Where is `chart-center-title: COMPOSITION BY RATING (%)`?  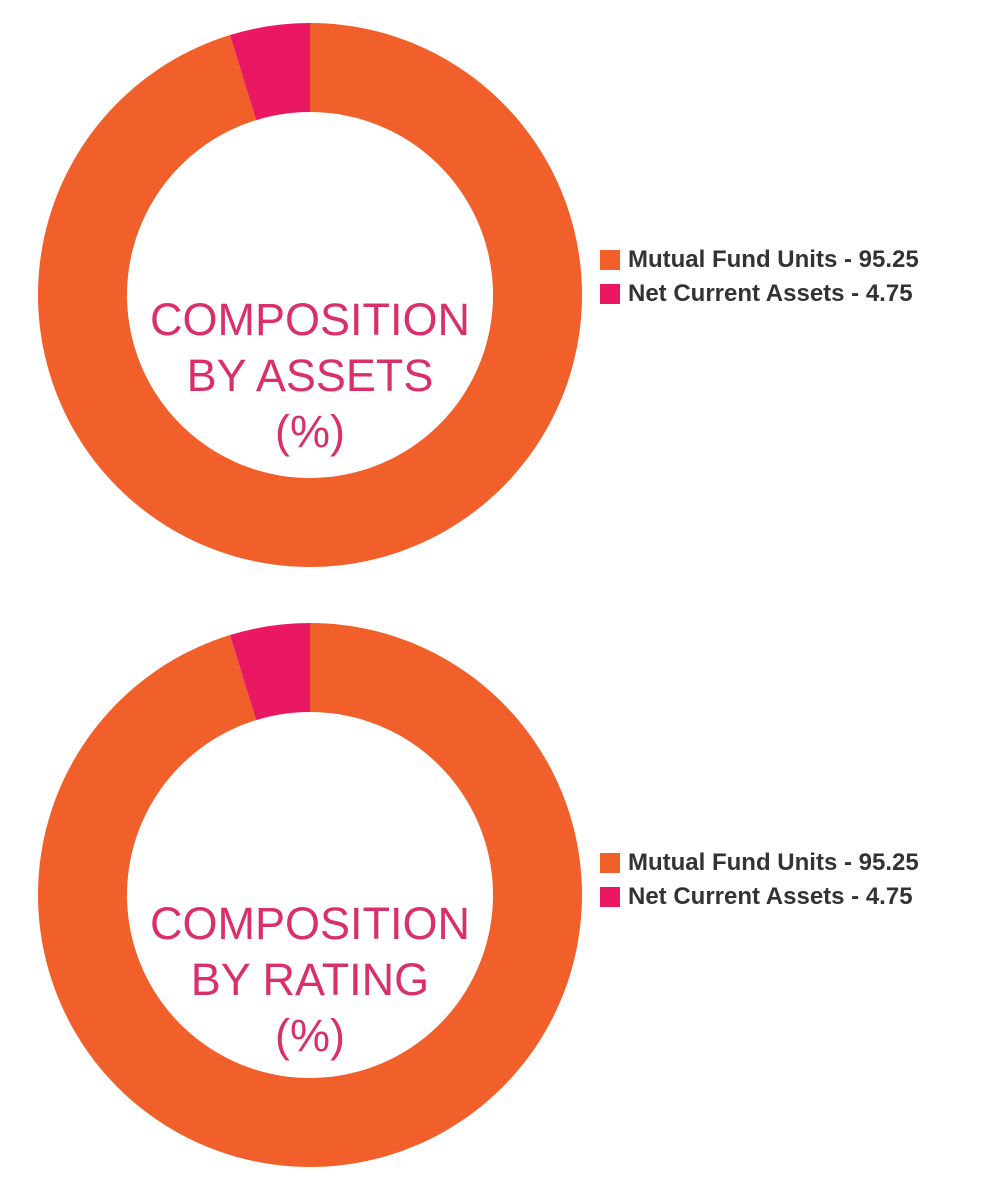
chart-center-title: COMPOSITION BY RATING (%) is located at coordinates (310, 980).